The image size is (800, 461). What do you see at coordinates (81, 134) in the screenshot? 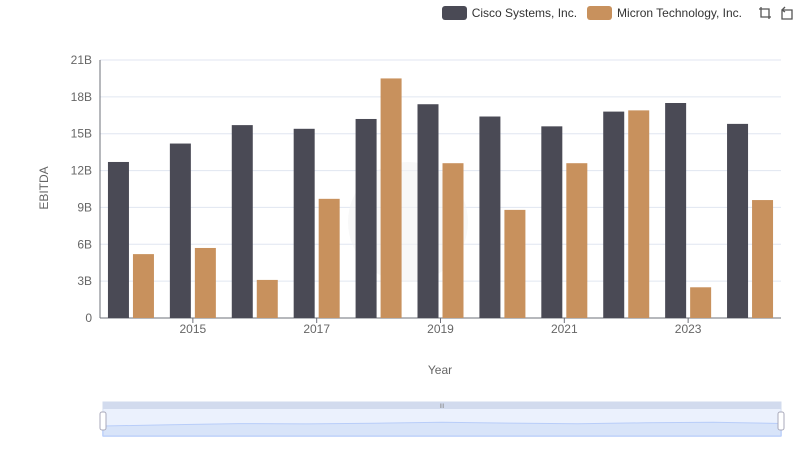
I see `y-tick-label: 15B` at bounding box center [81, 134].